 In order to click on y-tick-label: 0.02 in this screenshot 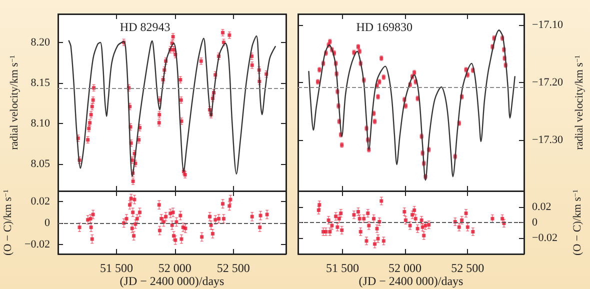, I will do `click(40, 202)`.